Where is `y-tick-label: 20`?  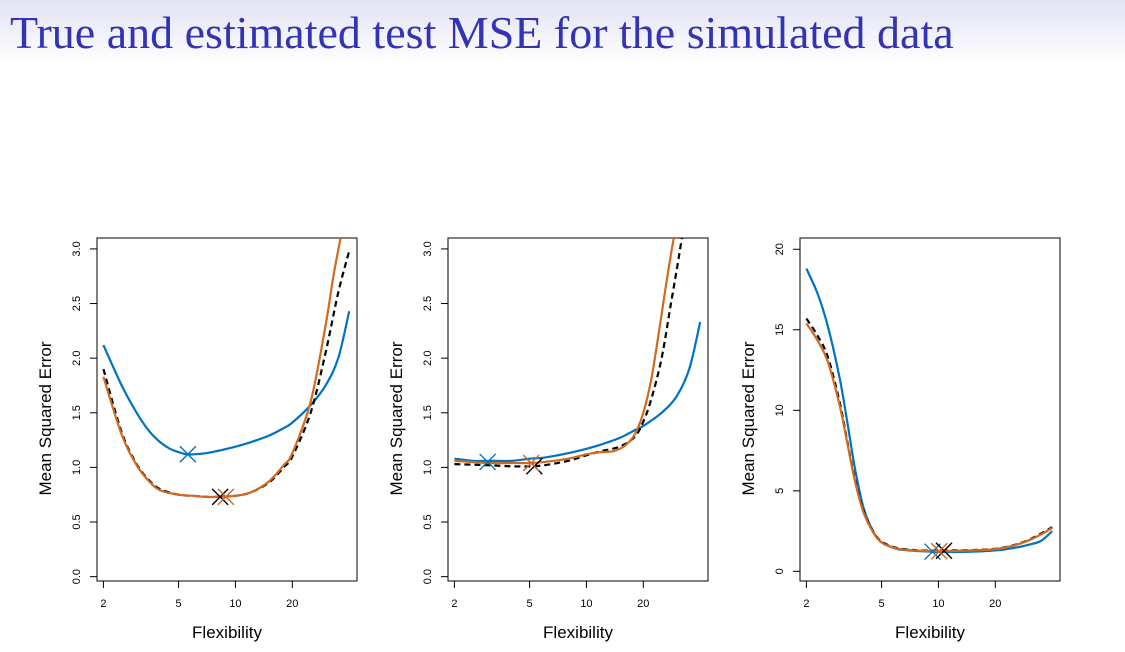
y-tick-label: 20 is located at coordinates (780, 249).